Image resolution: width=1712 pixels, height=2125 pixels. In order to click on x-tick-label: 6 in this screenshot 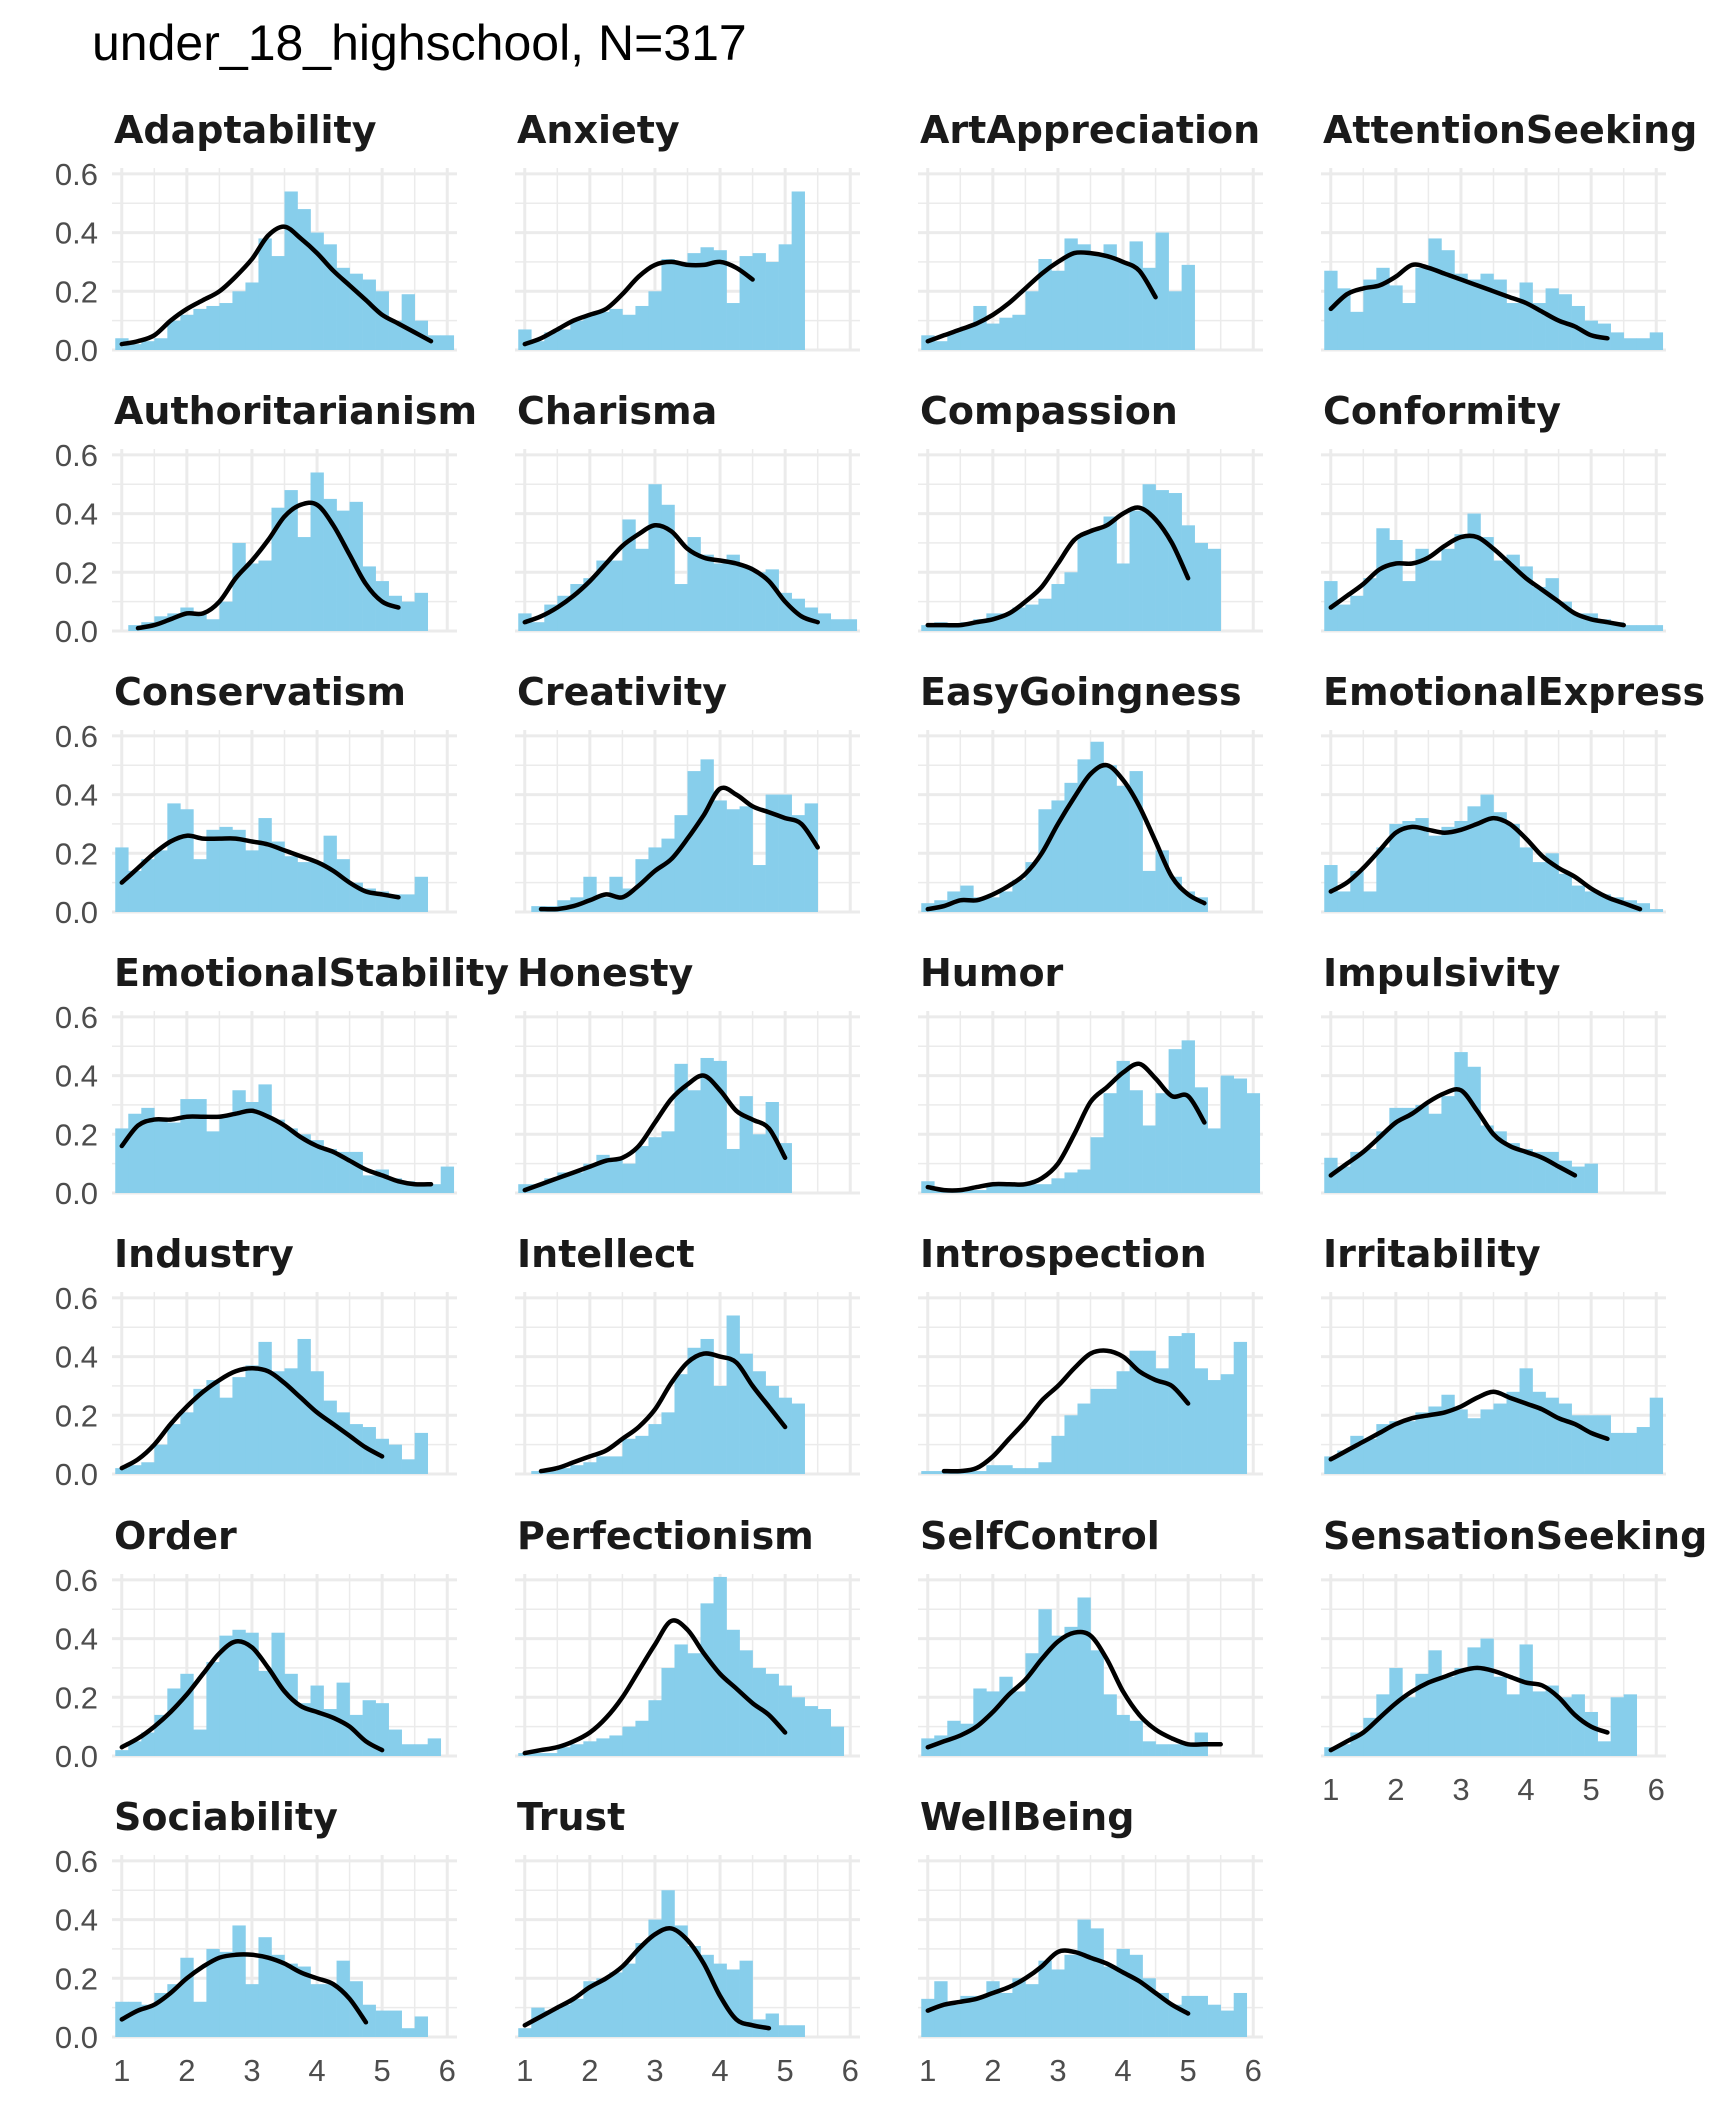, I will do `click(1253, 2070)`.